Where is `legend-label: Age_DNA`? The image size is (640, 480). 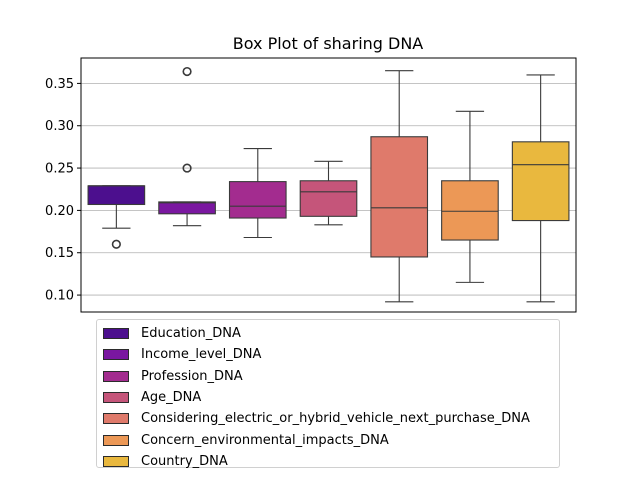 legend-label: Age_DNA is located at coordinates (171, 398).